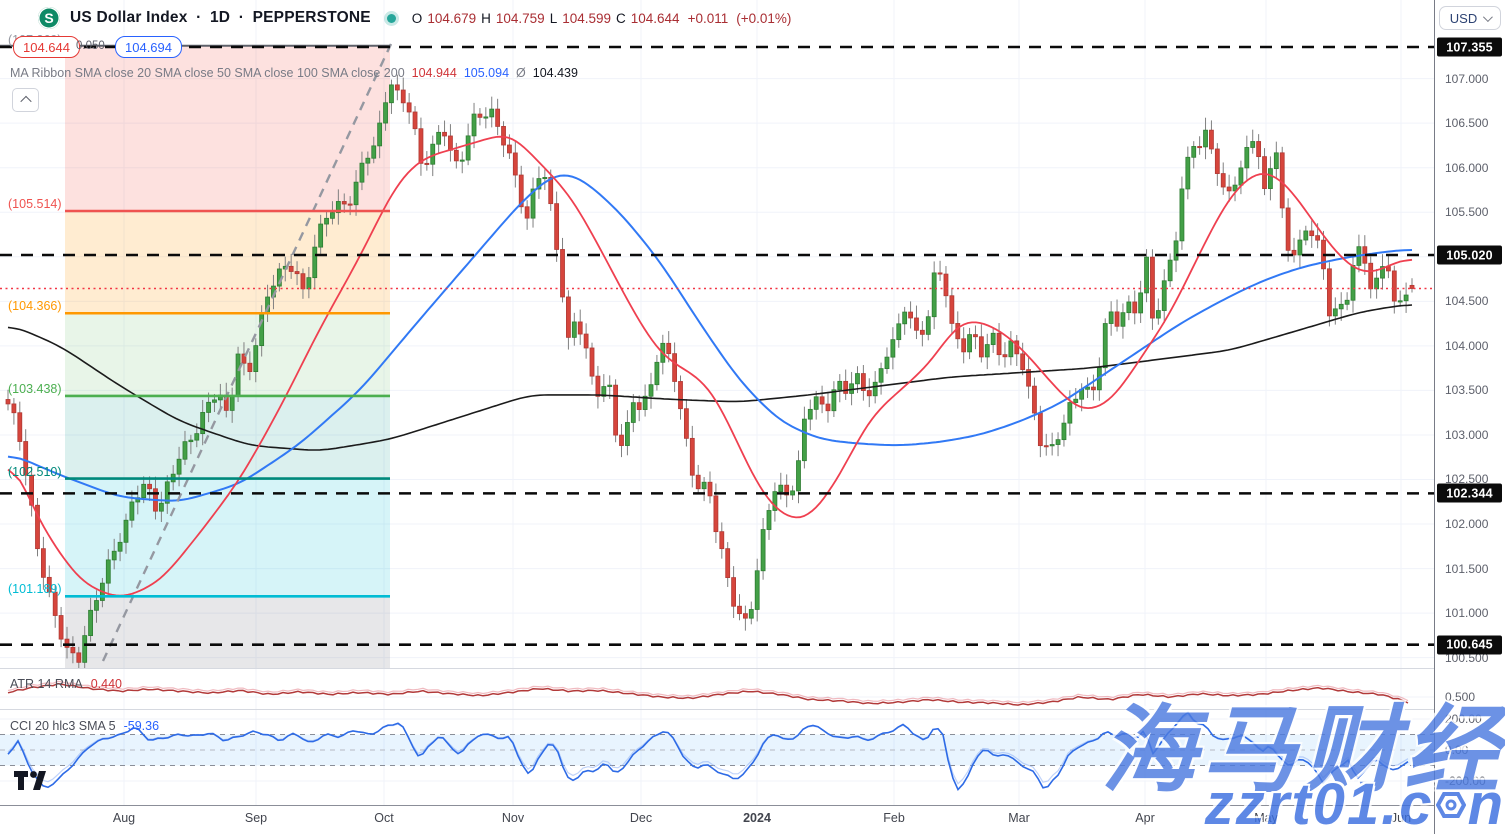 This screenshot has height=834, width=1505. I want to click on high-value: 104.759, so click(520, 18).